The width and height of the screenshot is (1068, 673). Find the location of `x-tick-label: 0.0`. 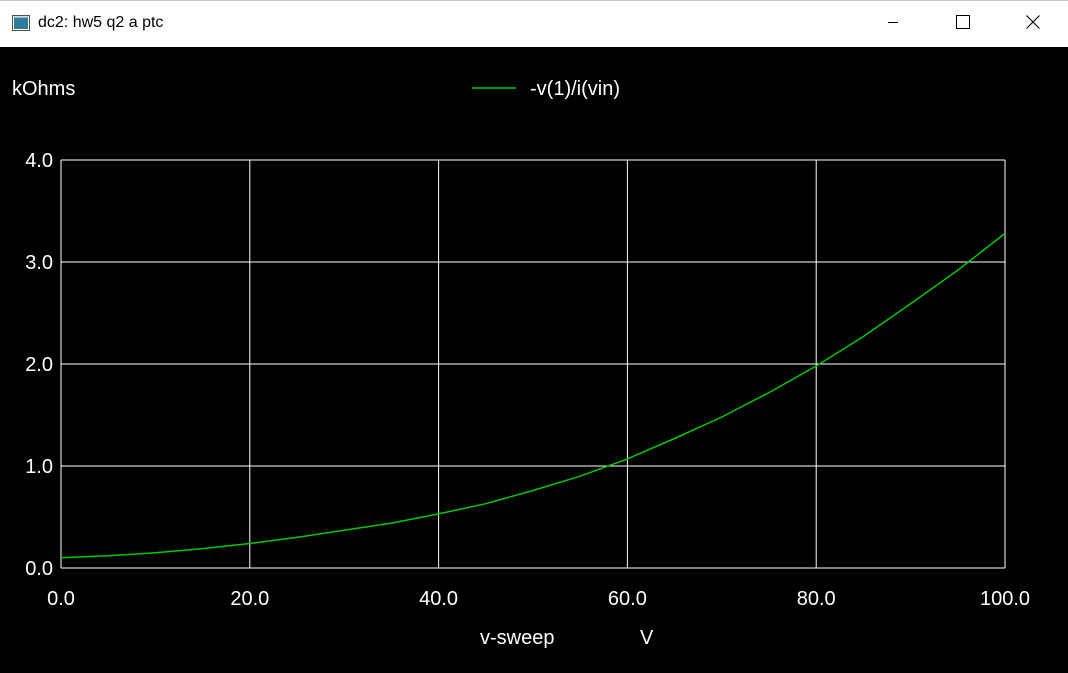

x-tick-label: 0.0 is located at coordinates (61, 599).